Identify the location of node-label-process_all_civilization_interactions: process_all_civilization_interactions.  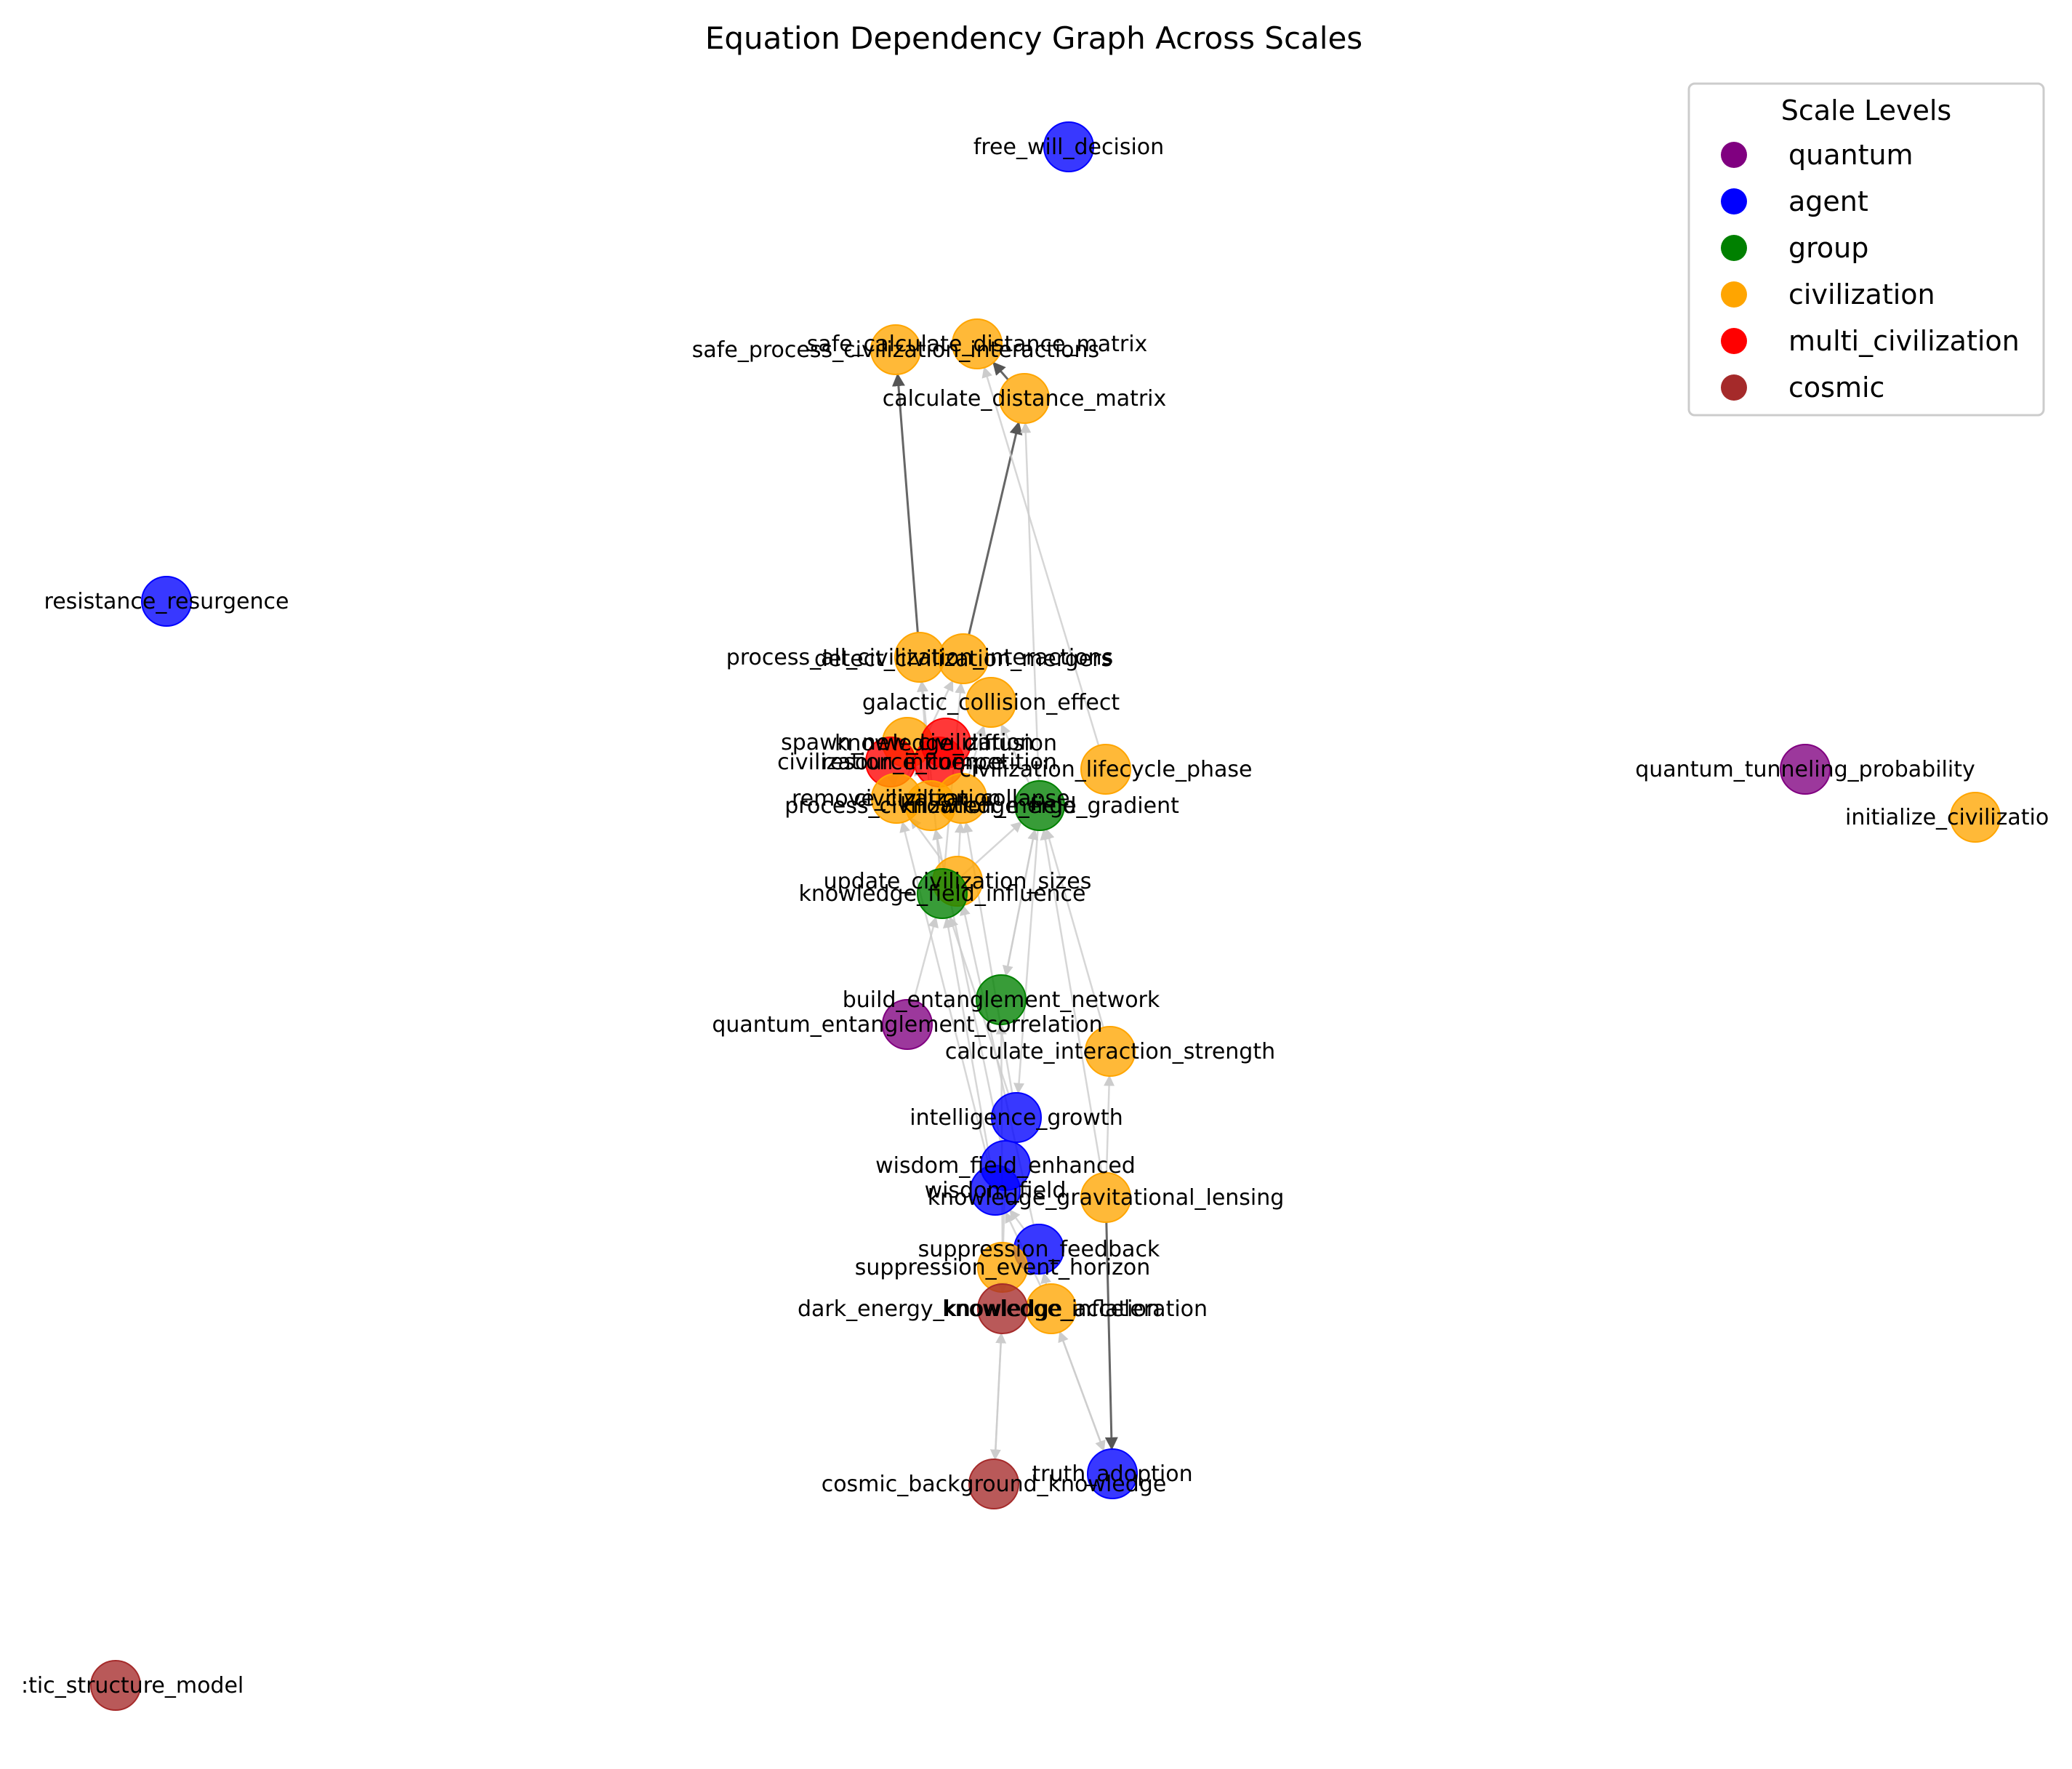
(920, 657).